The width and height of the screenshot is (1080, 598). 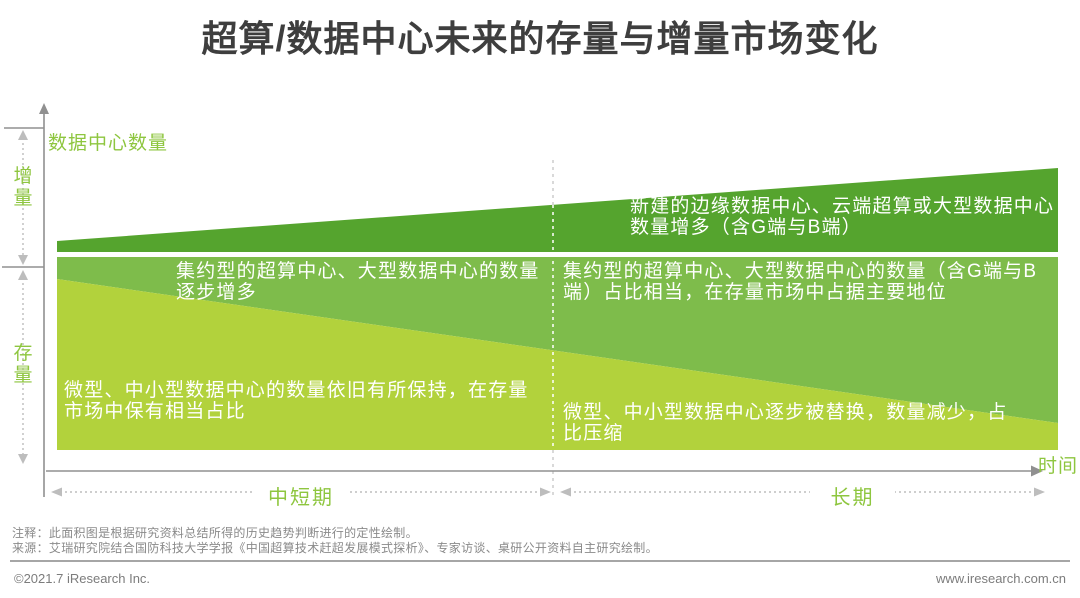 What do you see at coordinates (23, 459) in the screenshot?
I see `stock-arrow-down-icon` at bounding box center [23, 459].